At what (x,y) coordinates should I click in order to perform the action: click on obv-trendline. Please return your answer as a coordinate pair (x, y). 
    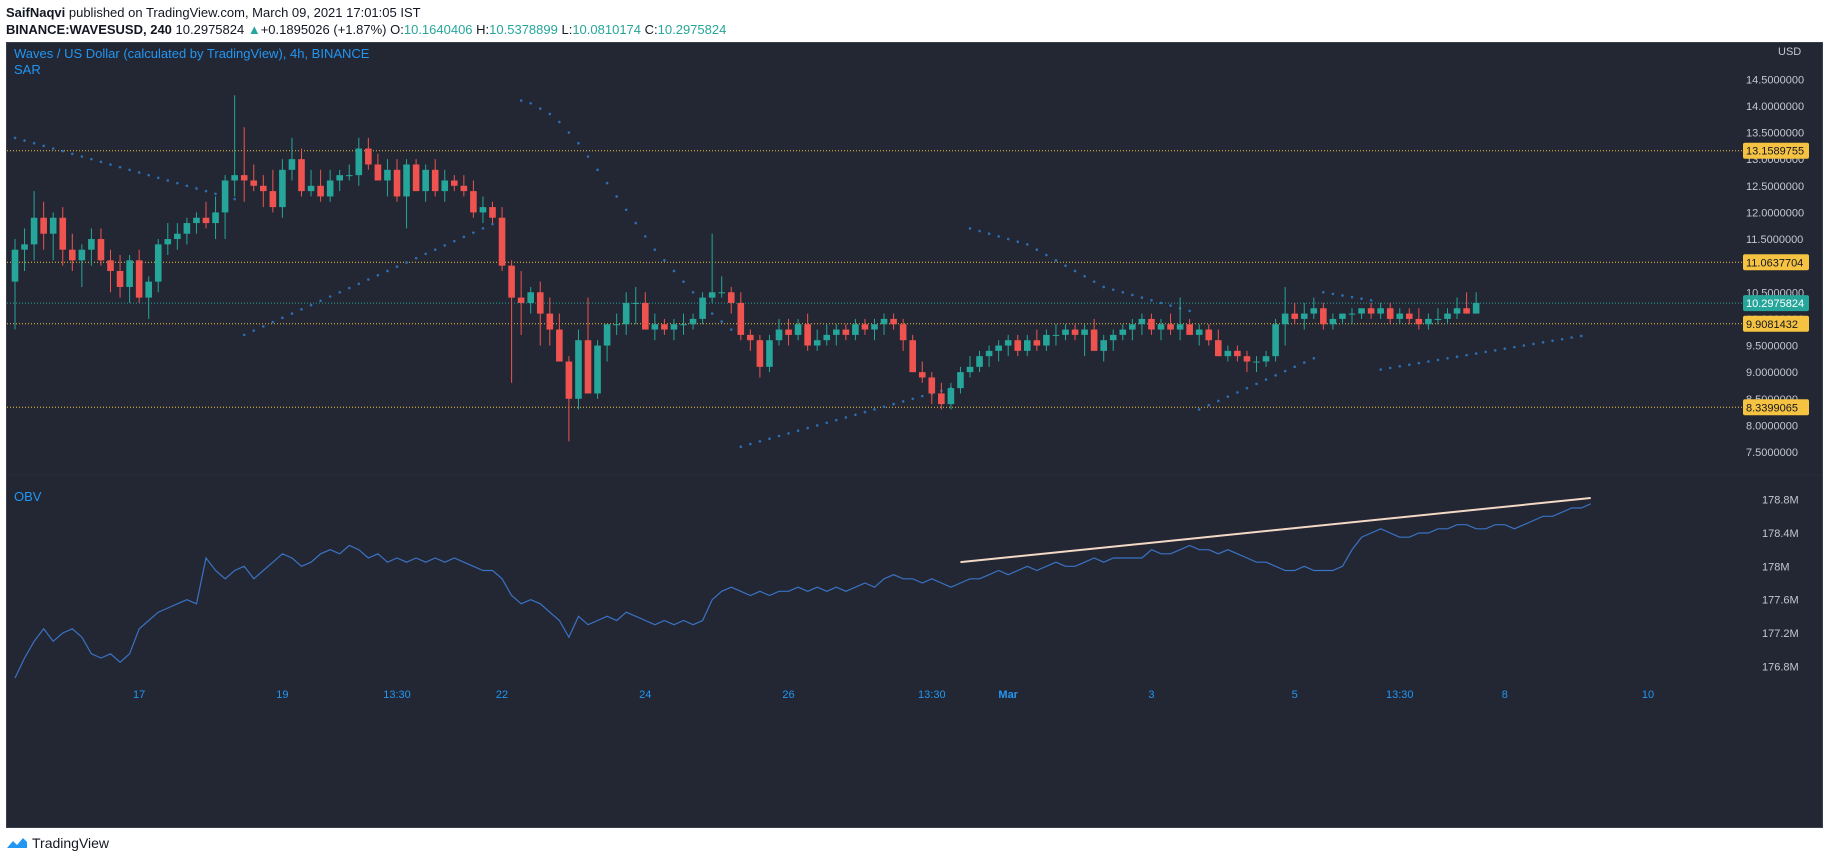
    Looking at the image, I should click on (1275, 530).